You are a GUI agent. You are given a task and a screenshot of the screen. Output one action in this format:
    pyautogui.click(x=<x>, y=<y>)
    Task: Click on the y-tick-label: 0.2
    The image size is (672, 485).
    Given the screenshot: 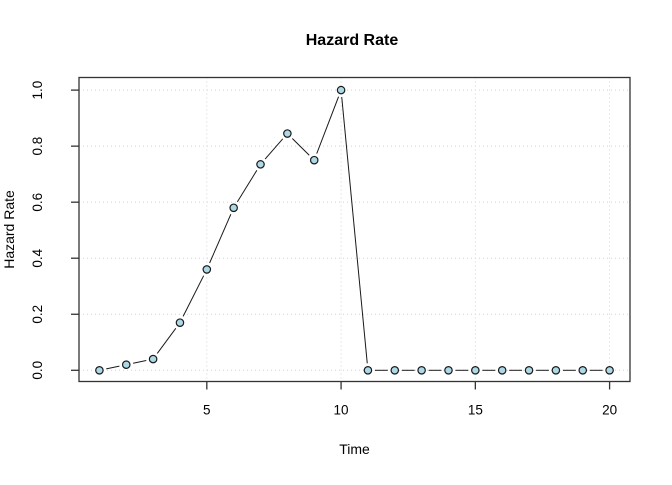 What is the action you would take?
    pyautogui.click(x=37, y=314)
    